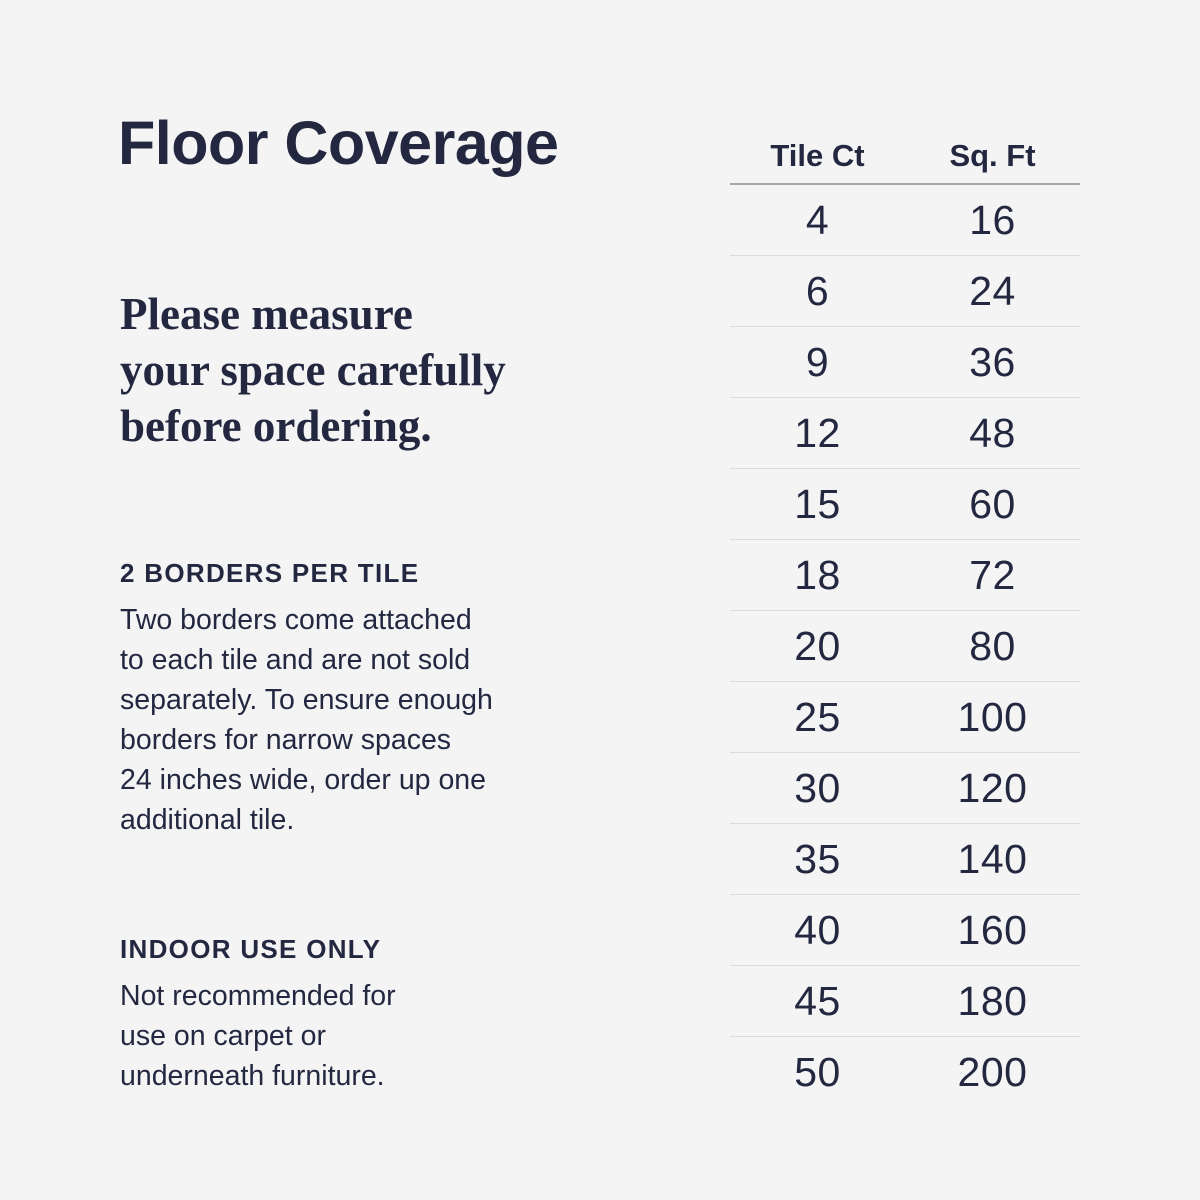  Describe the element at coordinates (905, 1072) in the screenshot. I see `table-row: 50 200` at that location.